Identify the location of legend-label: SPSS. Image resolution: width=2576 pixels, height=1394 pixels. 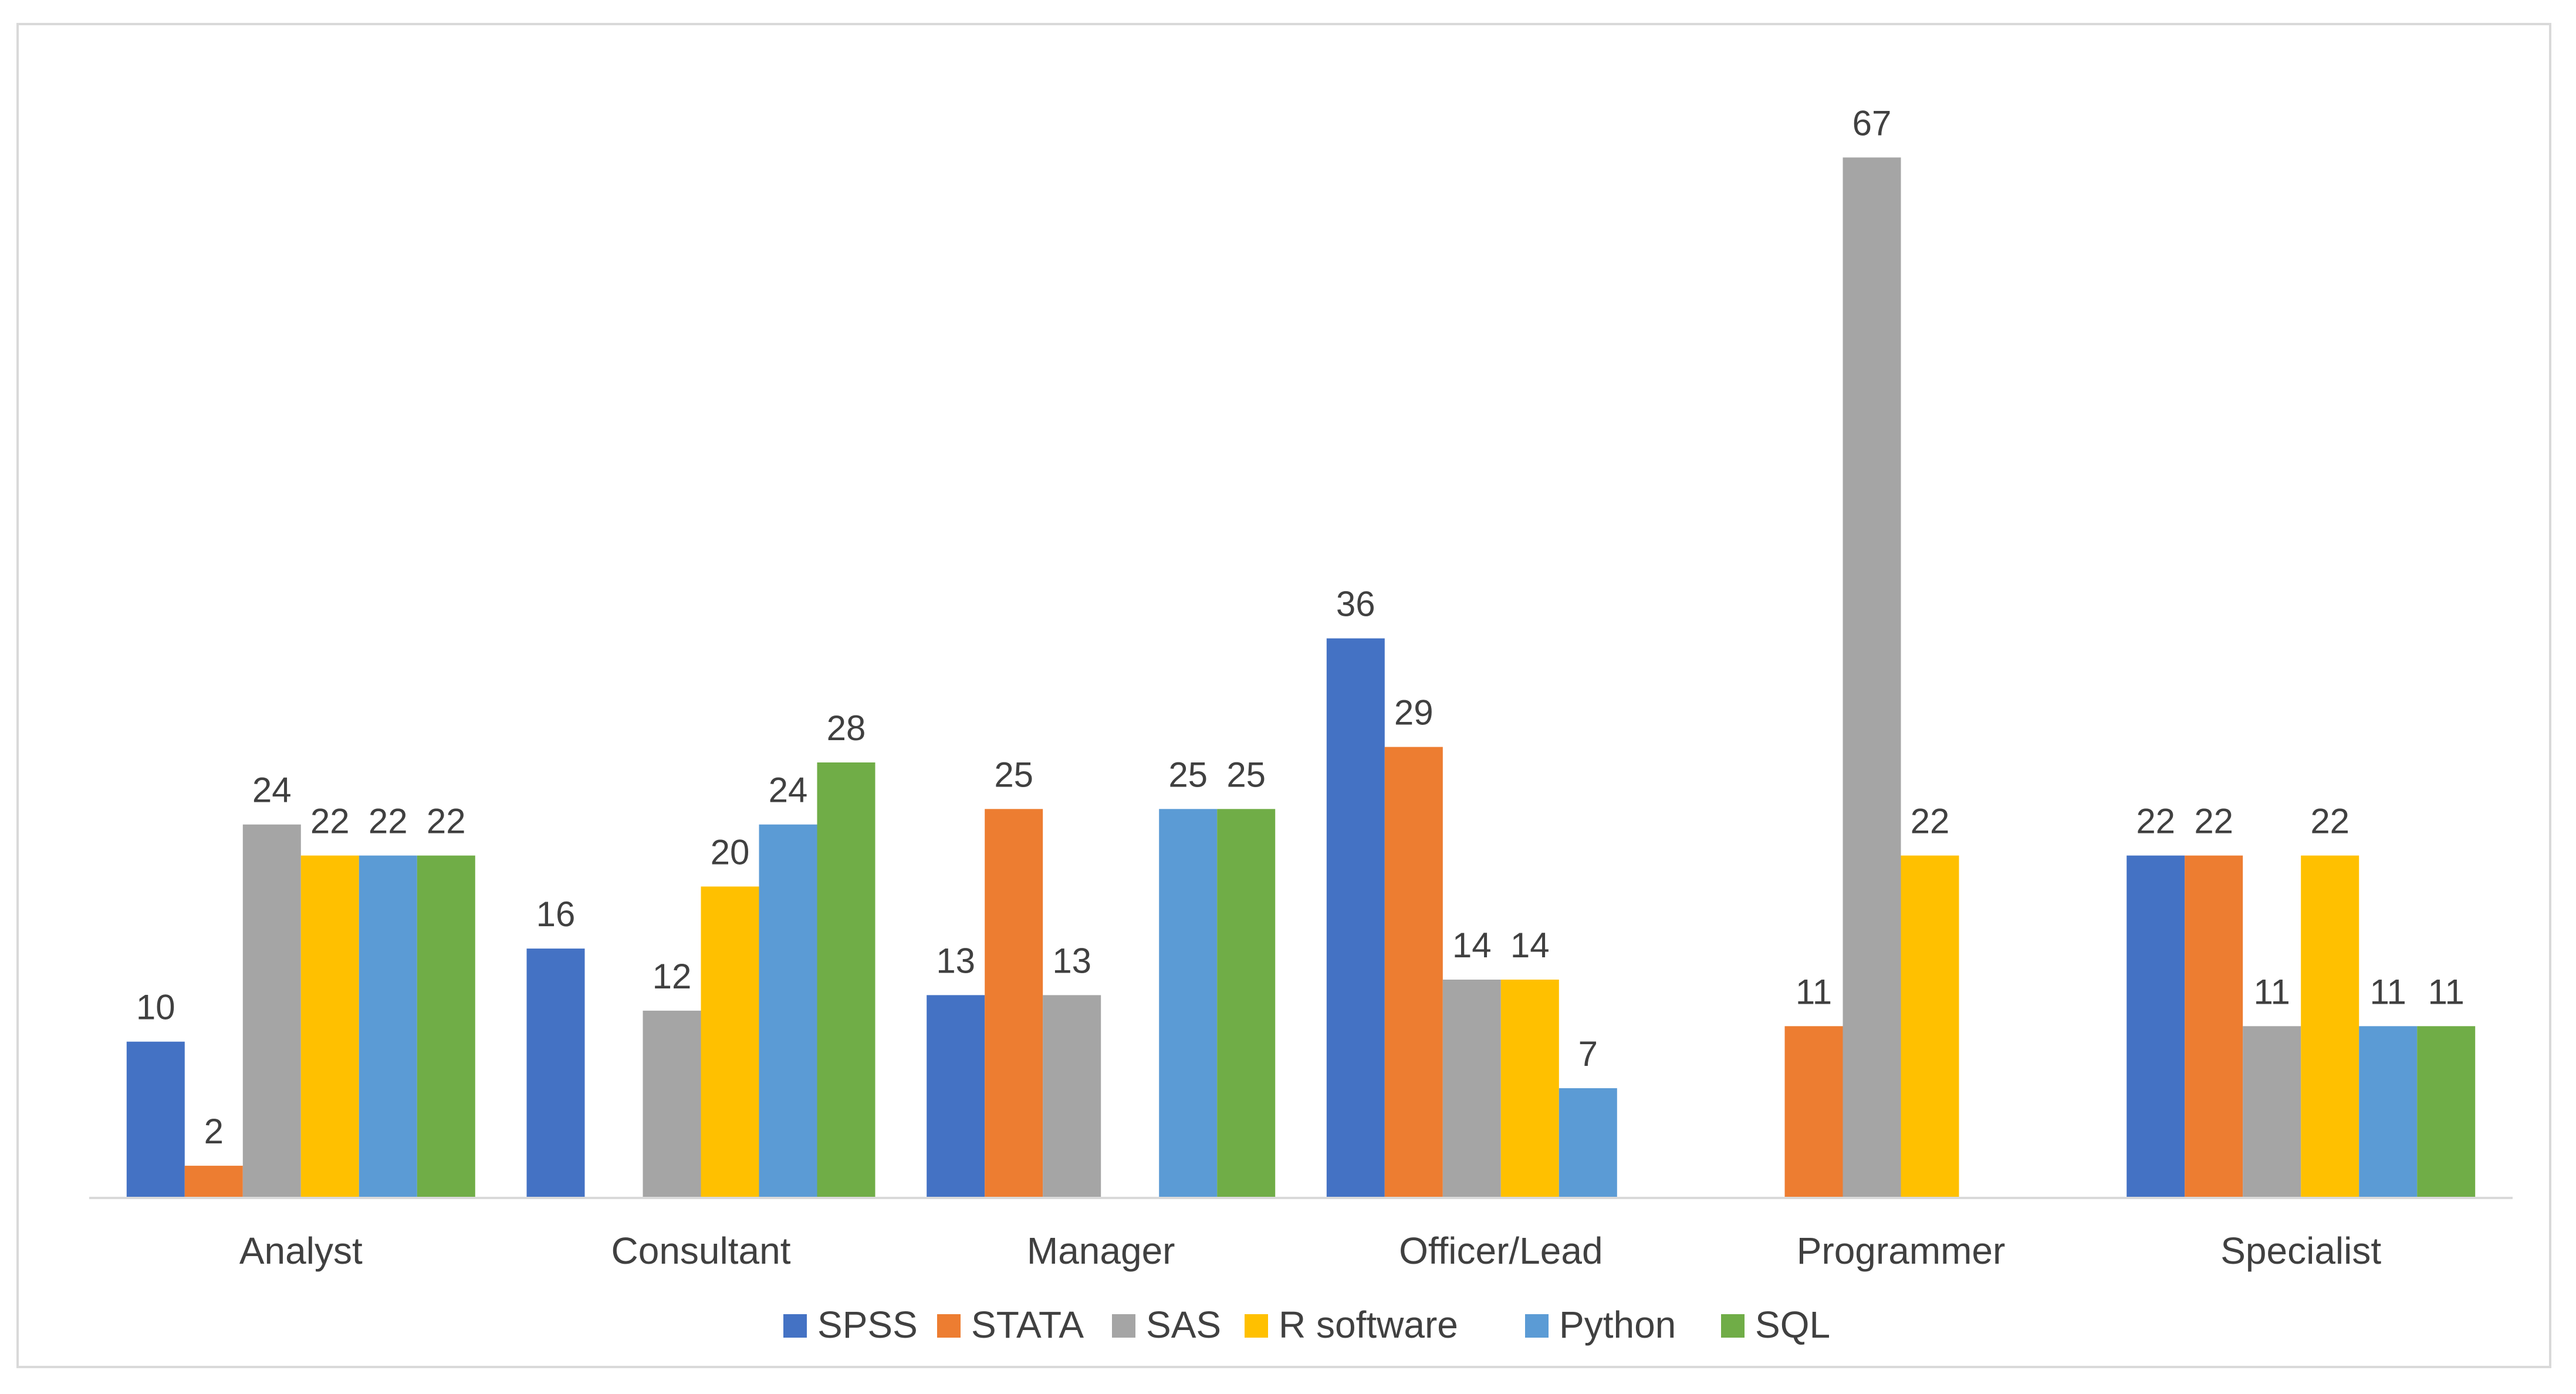
(867, 1325).